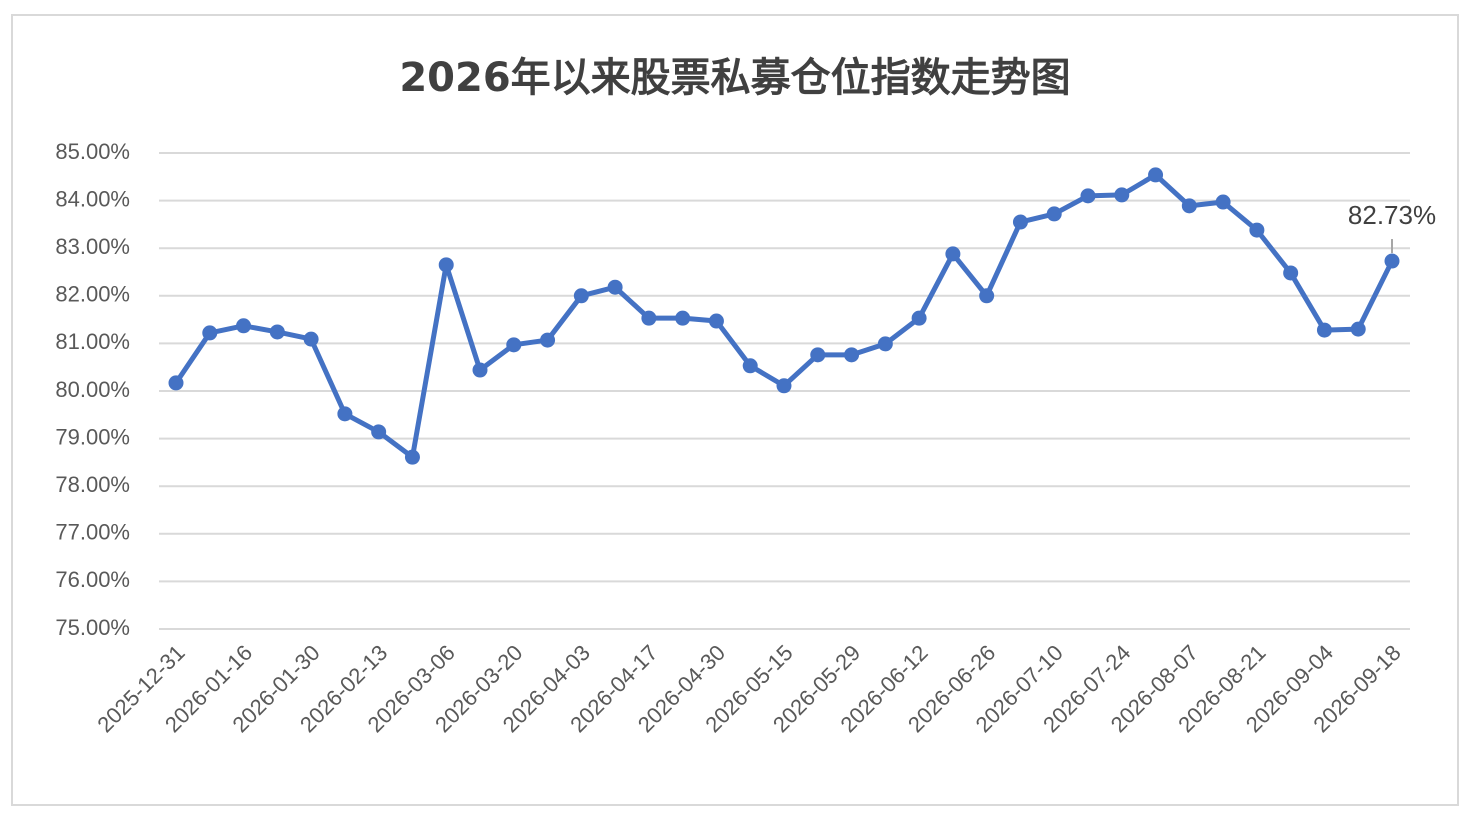 The image size is (1482, 822). Describe the element at coordinates (92, 627) in the screenshot. I see `y-tick-label: 75.00%` at that location.